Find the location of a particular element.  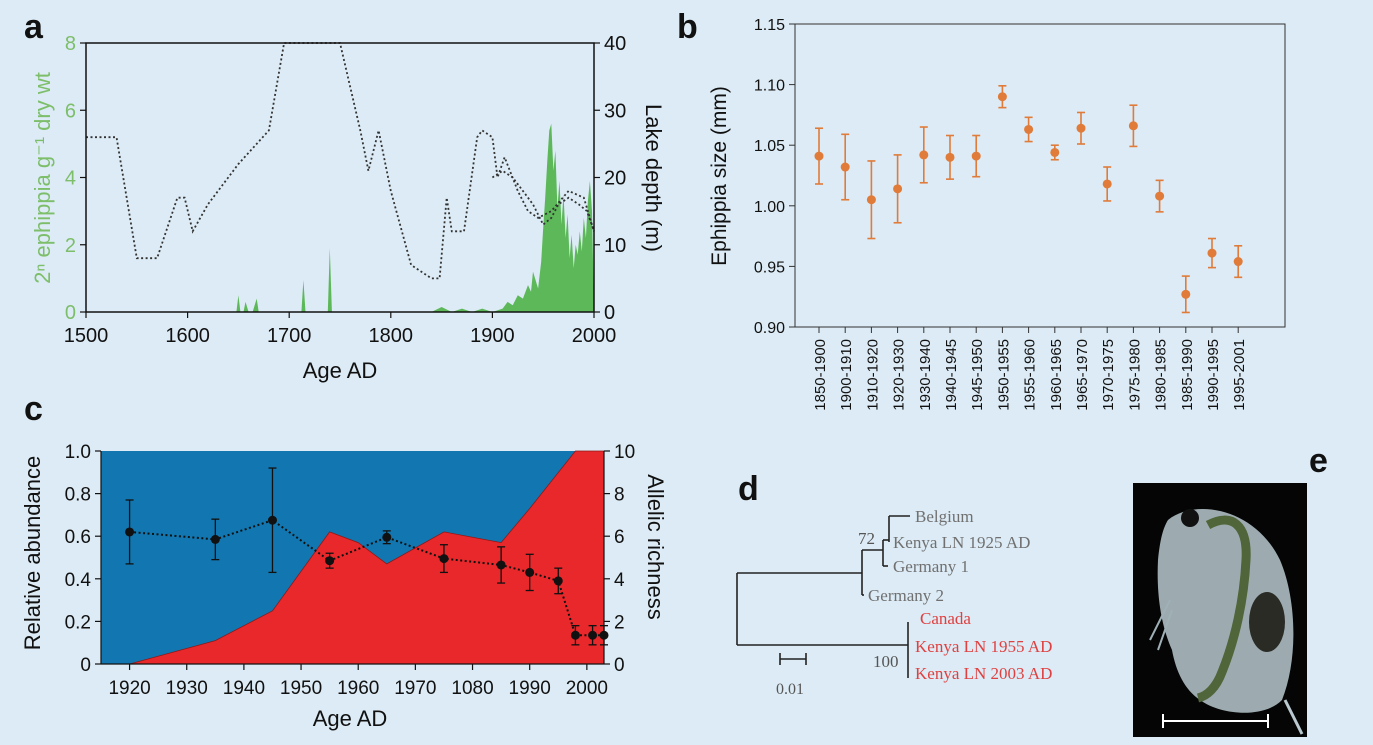

x-tick-label-a: 1900 is located at coordinates (492, 336).